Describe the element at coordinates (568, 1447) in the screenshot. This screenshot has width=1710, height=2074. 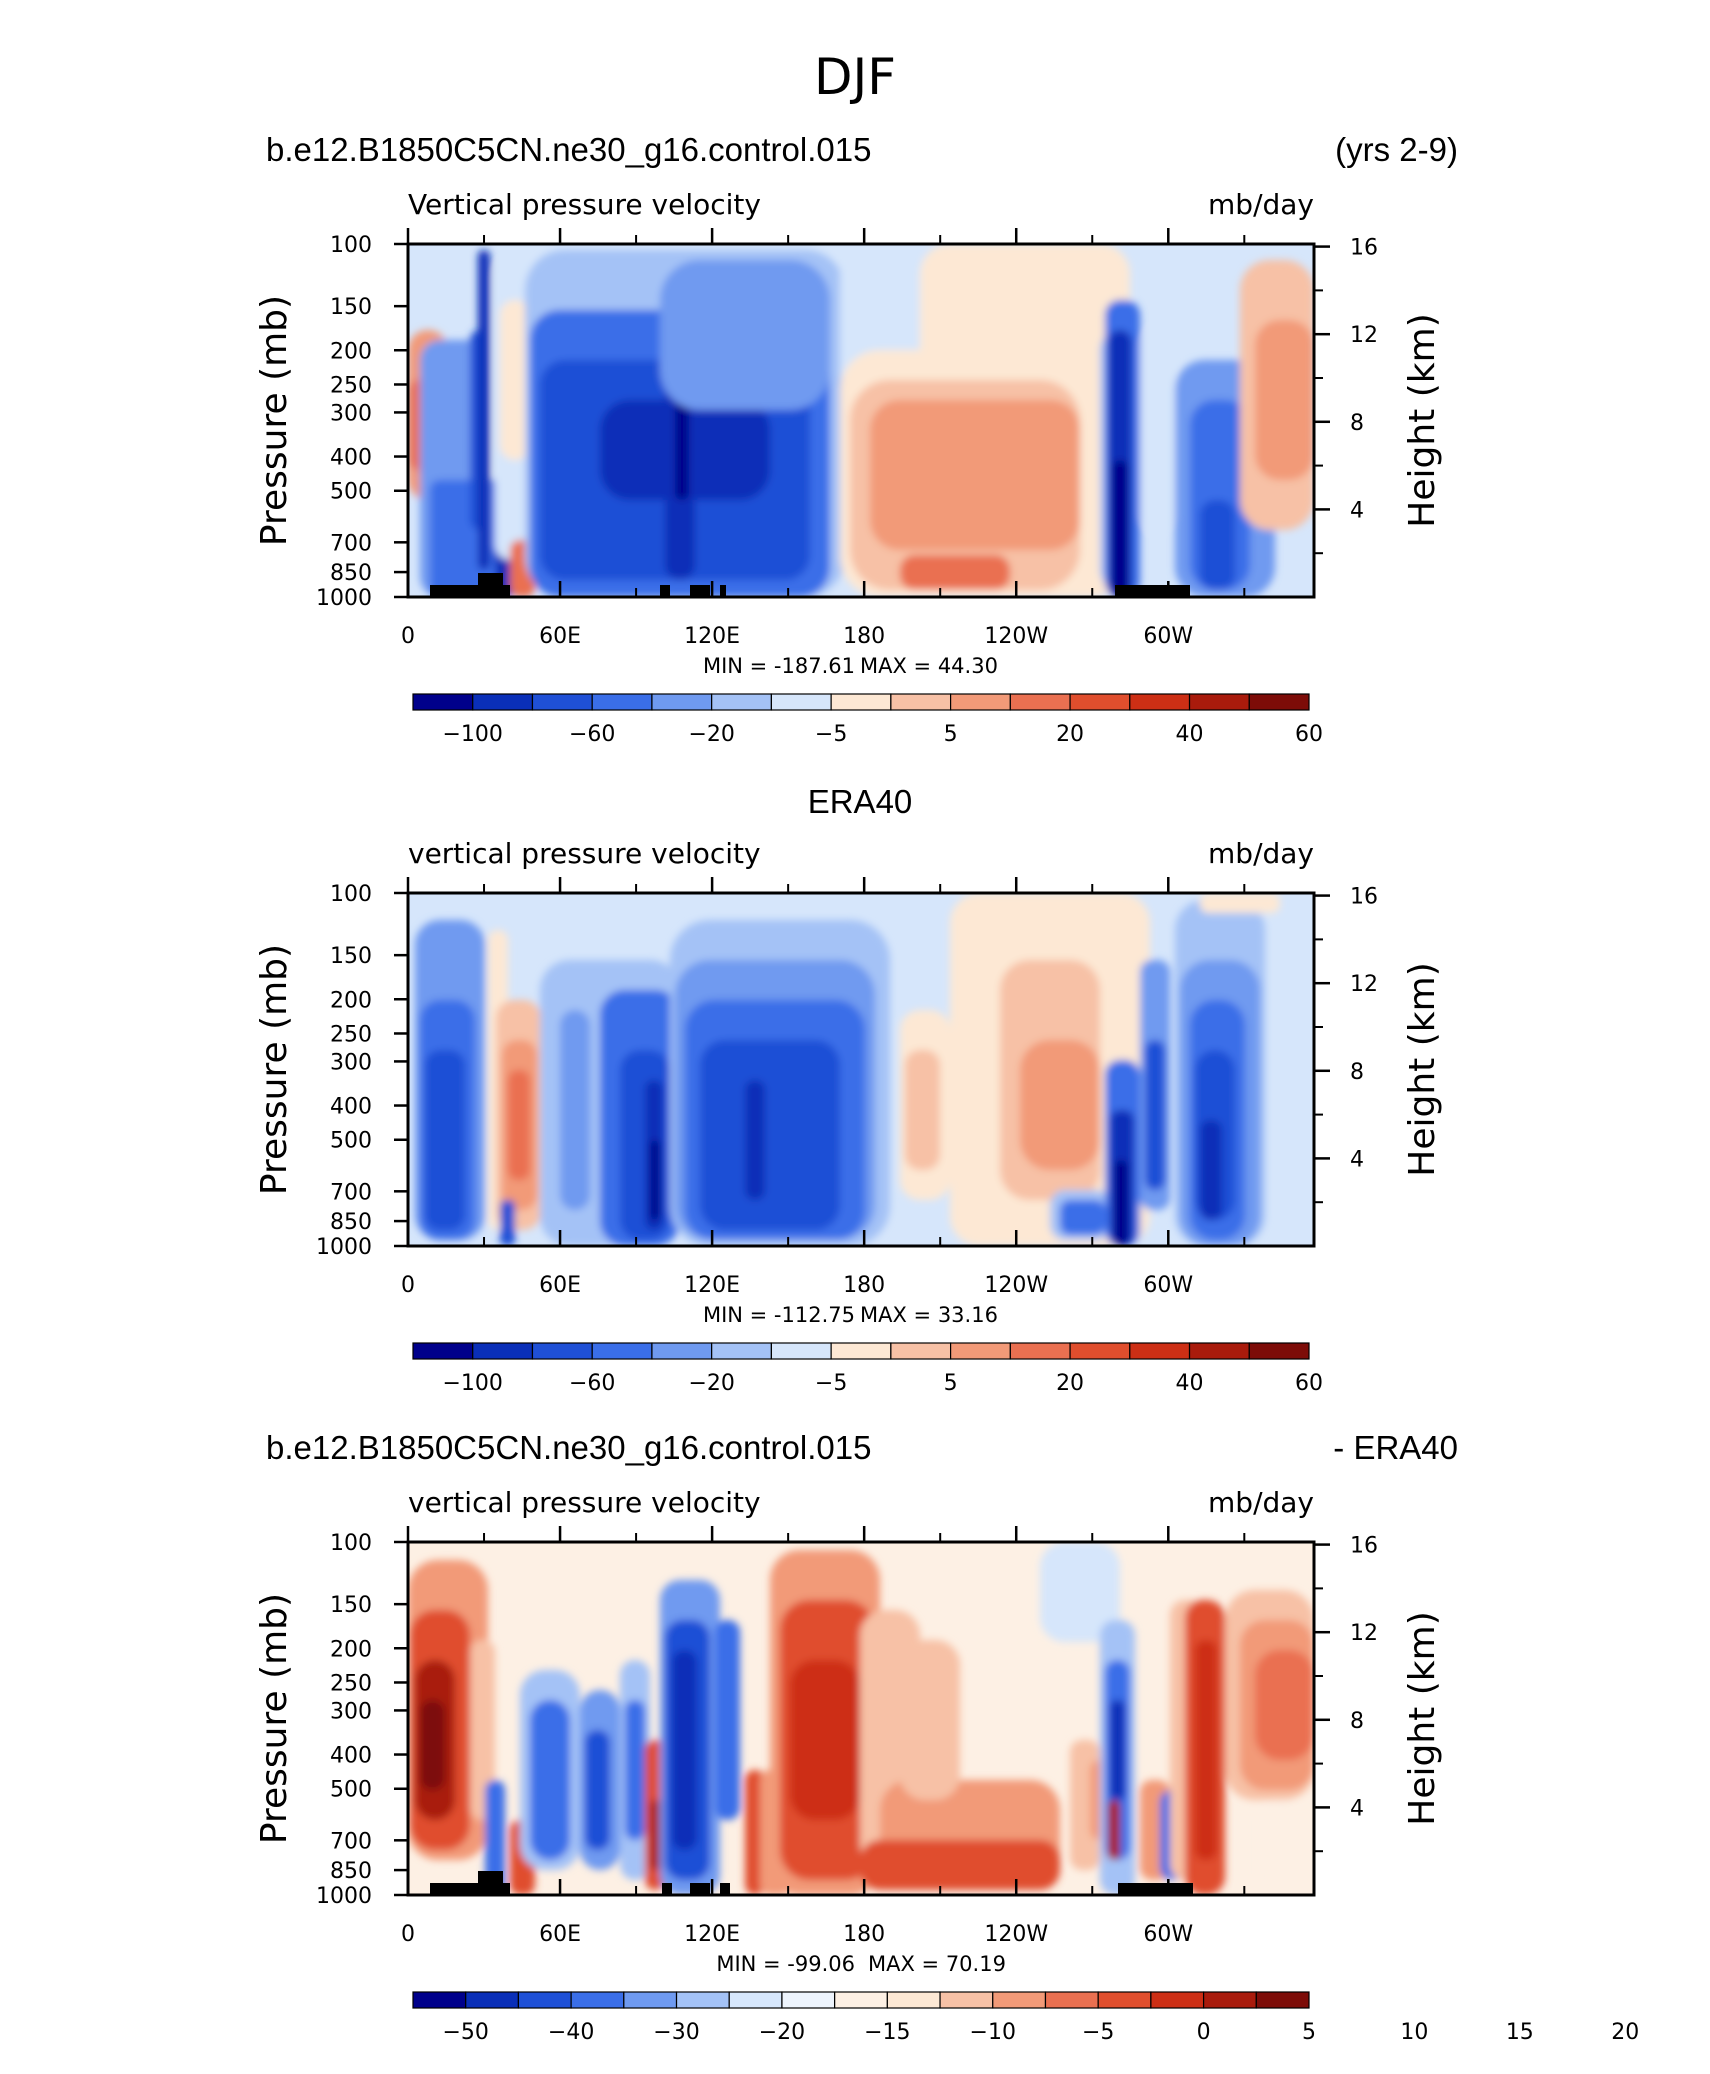
I see `panel-3-title-left: b.e12.B1850C5CN.ne30_g16.control.015` at that location.